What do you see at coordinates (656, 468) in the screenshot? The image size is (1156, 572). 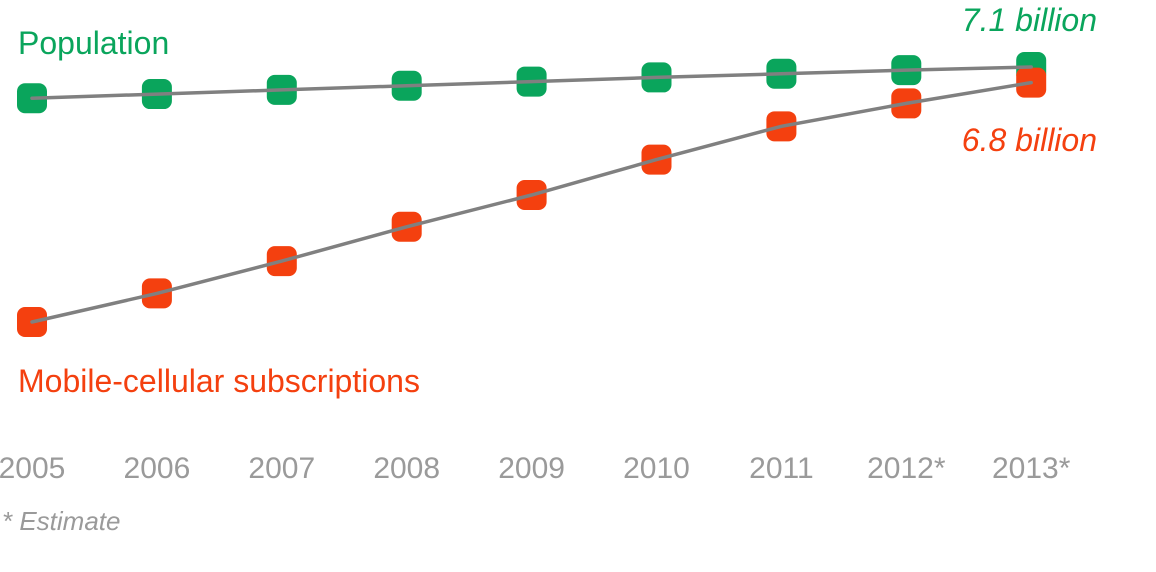 I see `x-tick-label-2010: 2010` at bounding box center [656, 468].